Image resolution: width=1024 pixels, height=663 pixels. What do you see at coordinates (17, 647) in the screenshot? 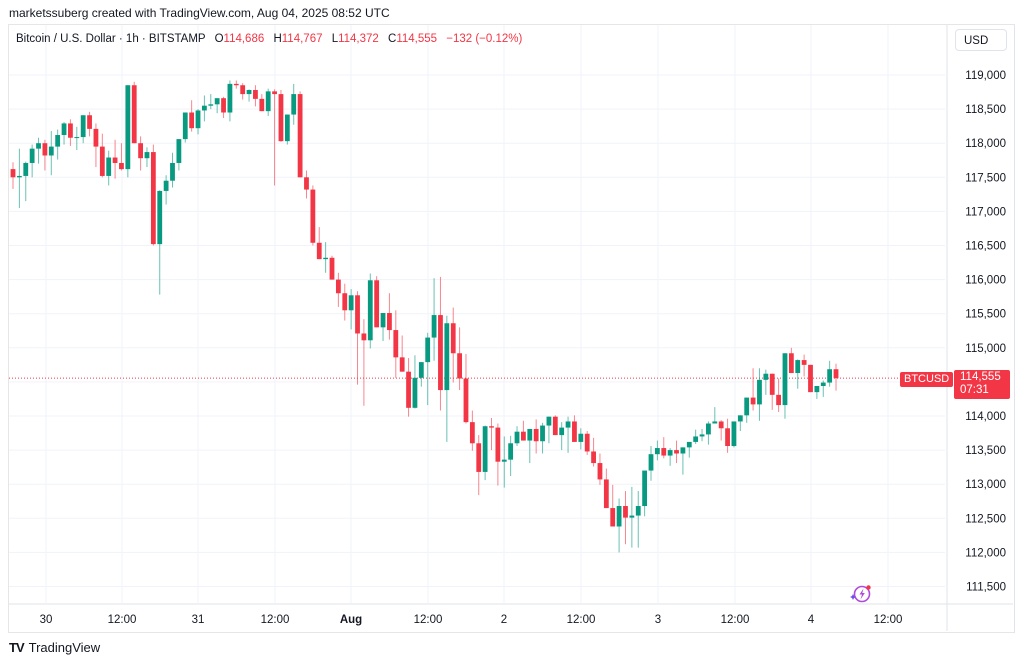
I see `tradingview-logo-icon: TV` at bounding box center [17, 647].